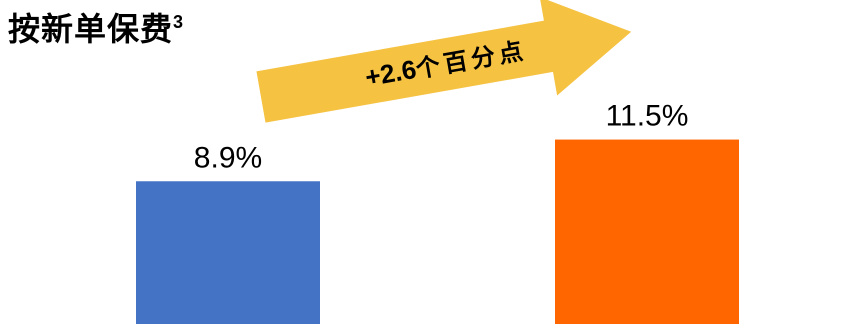 The image size is (844, 324). I want to click on bar-value-label-1: 8.9%, so click(228, 157).